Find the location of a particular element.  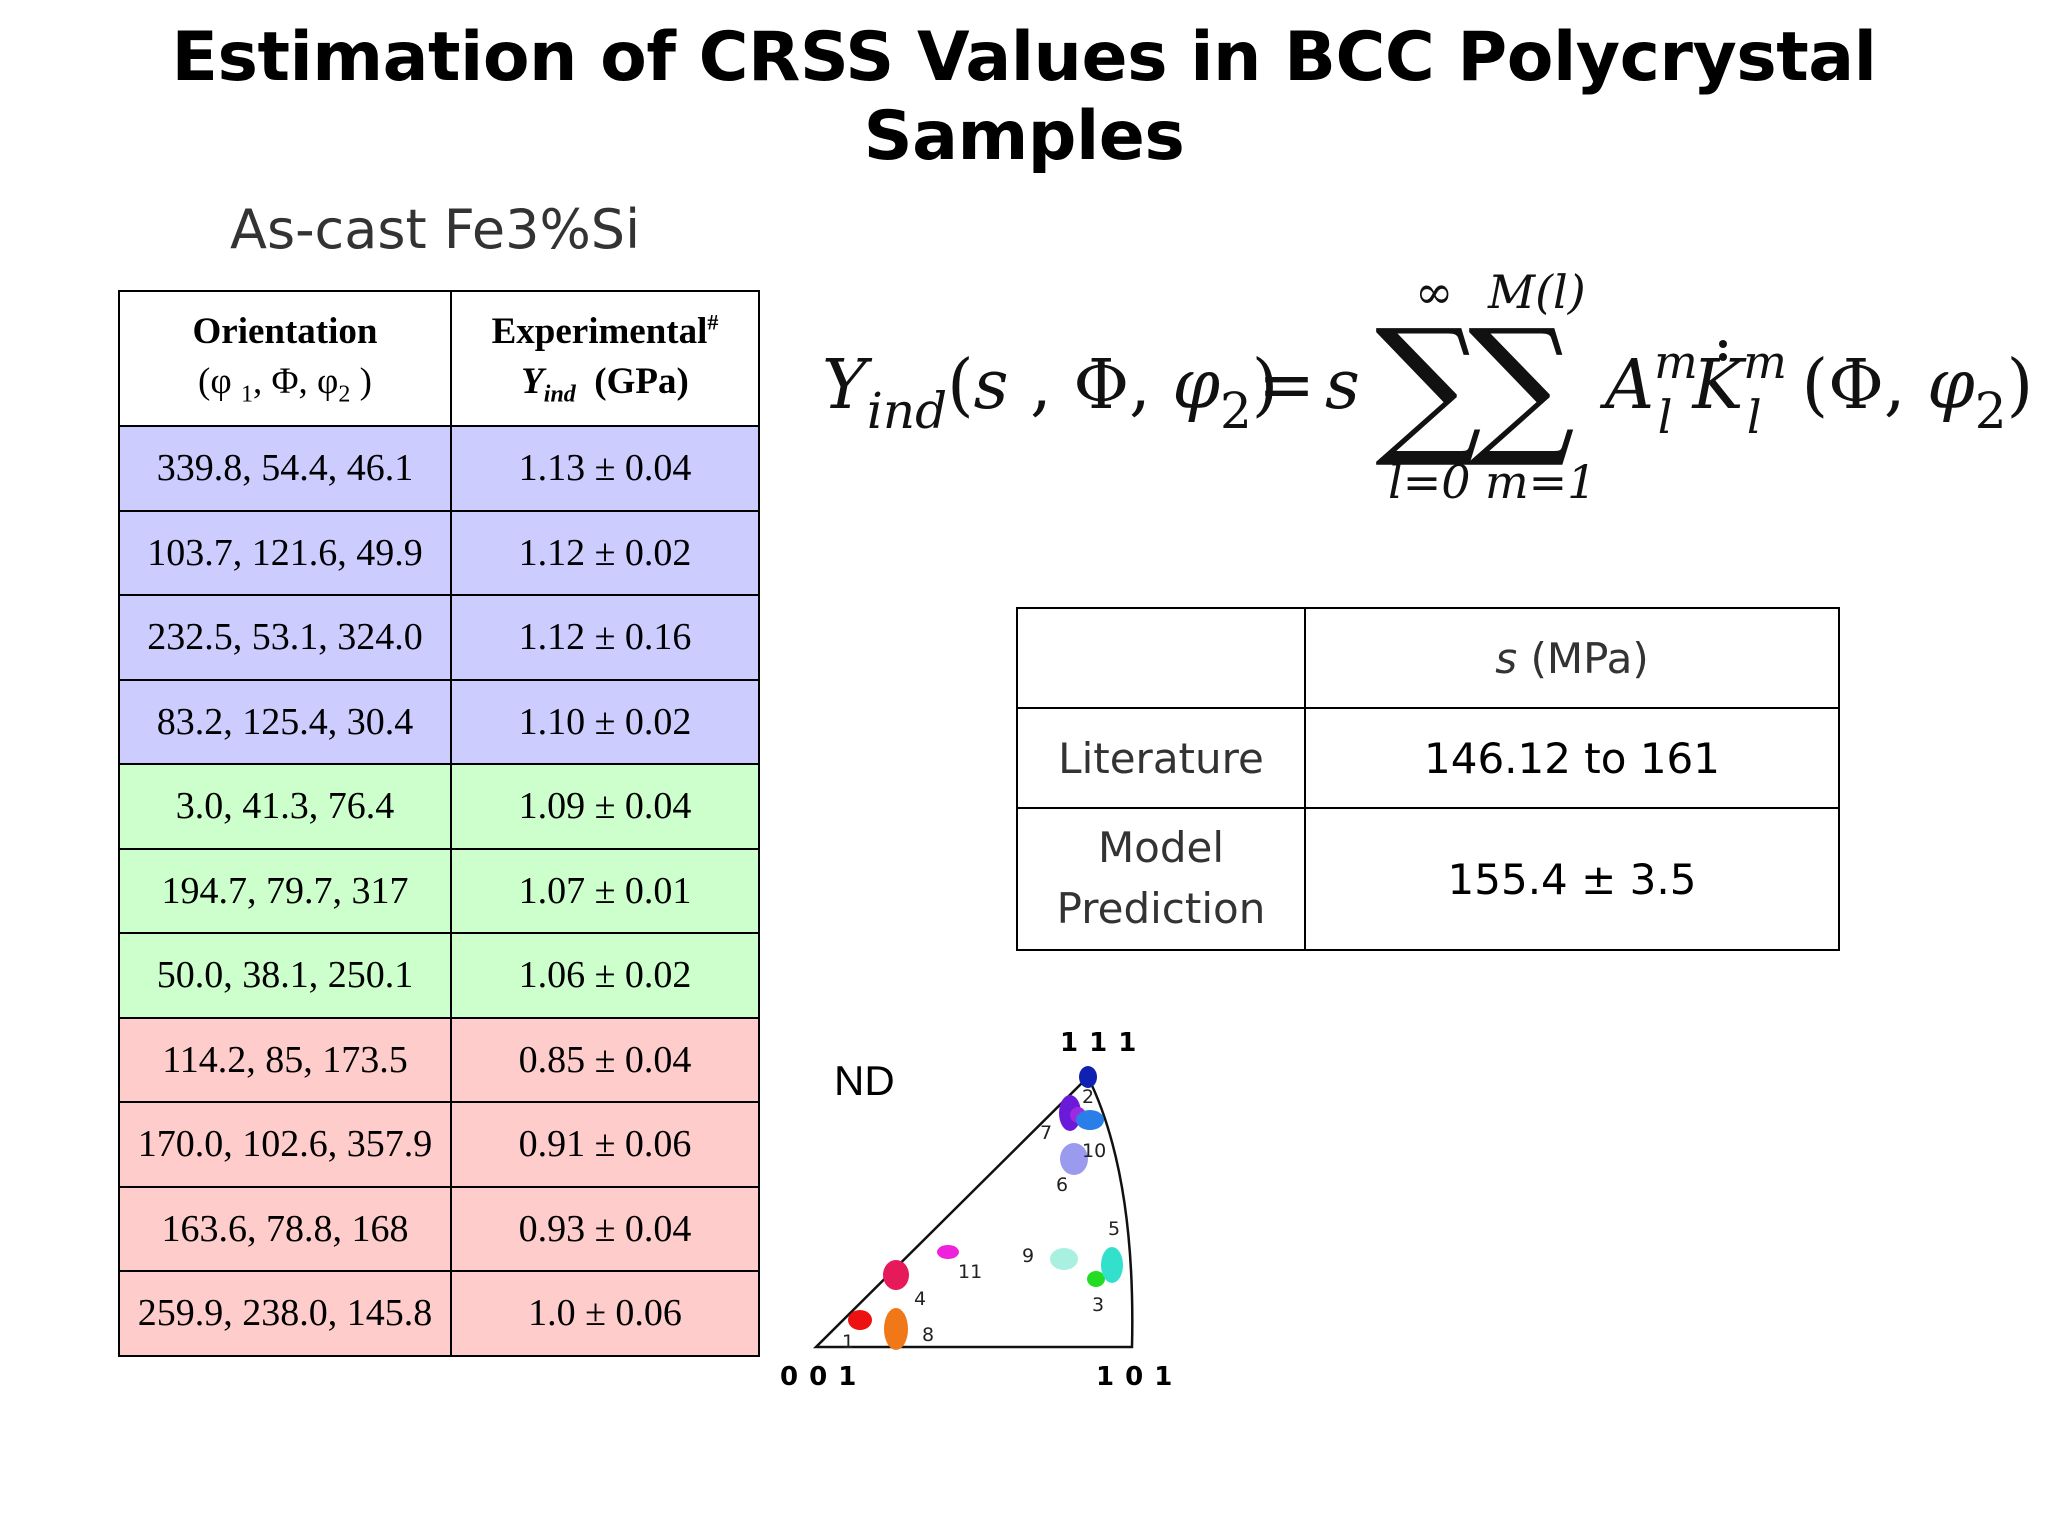

orientation-cell: 259.9, 238.0, 145.8 is located at coordinates (285, 1313).